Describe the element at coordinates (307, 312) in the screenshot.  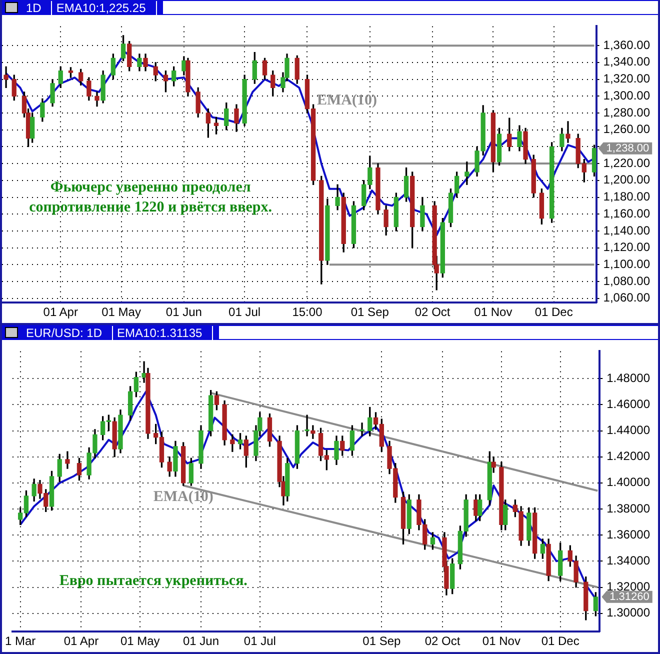
I see `x-tick-label: 15:00` at that location.